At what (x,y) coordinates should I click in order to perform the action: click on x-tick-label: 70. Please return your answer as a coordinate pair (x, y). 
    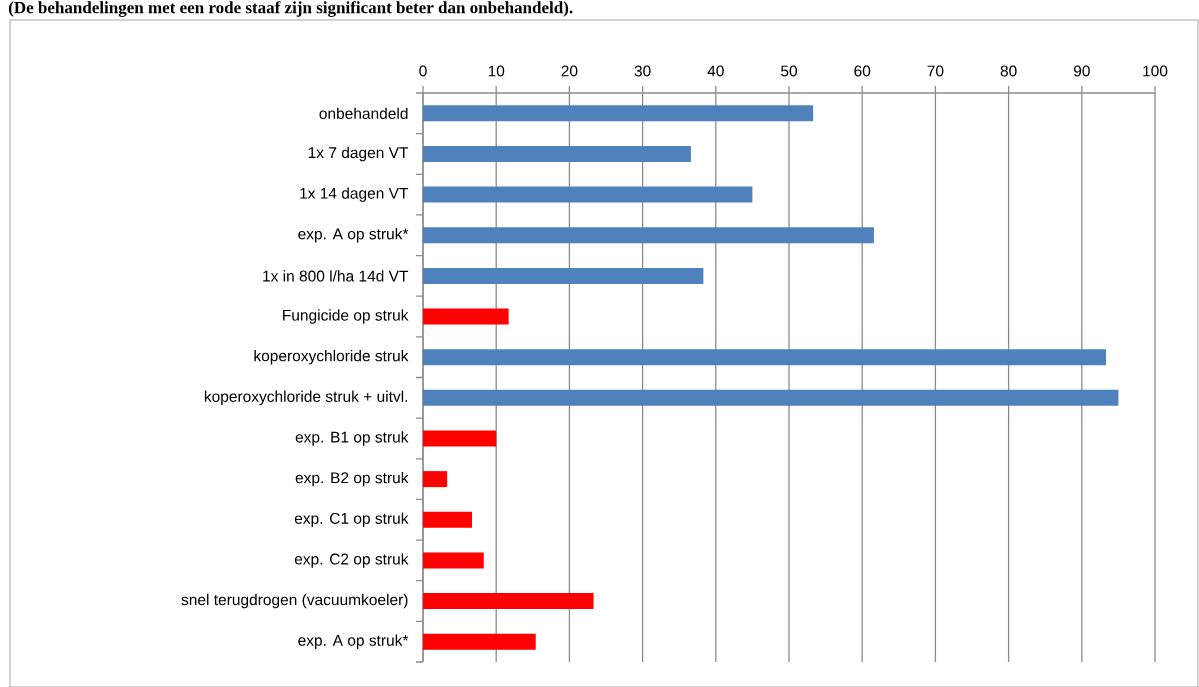
    Looking at the image, I should click on (935, 71).